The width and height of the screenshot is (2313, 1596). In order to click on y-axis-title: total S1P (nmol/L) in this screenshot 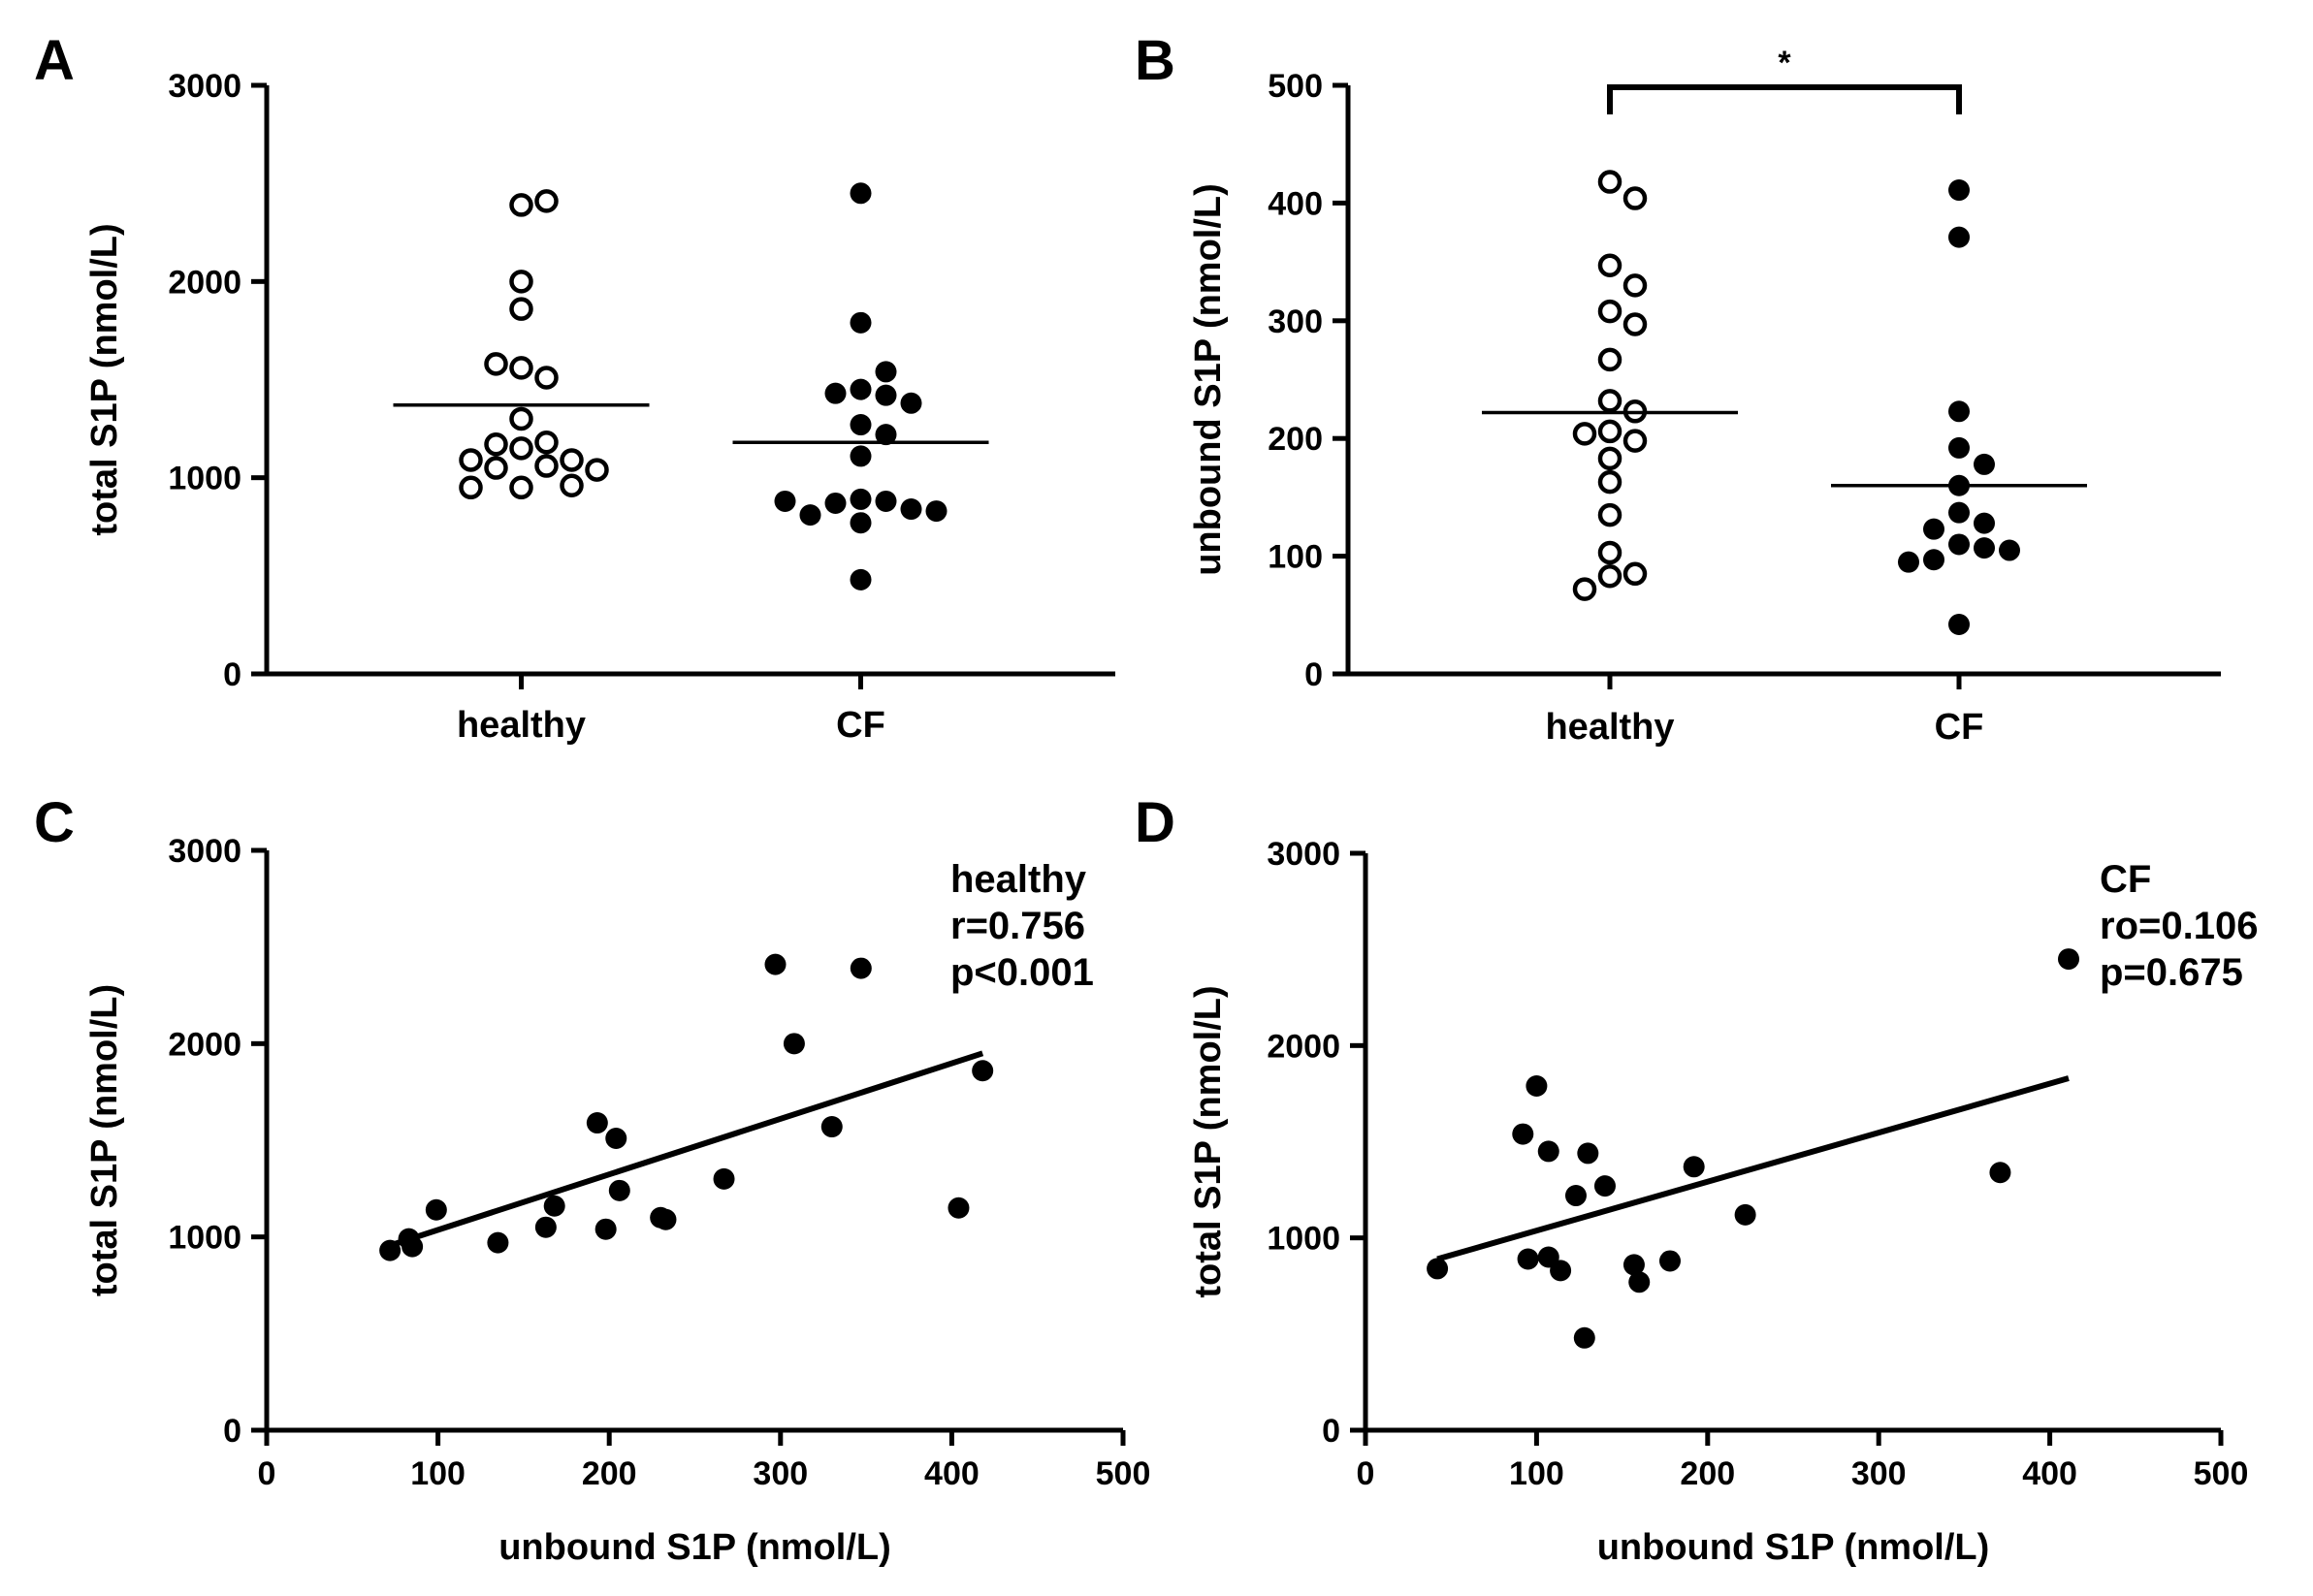, I will do `click(104, 379)`.